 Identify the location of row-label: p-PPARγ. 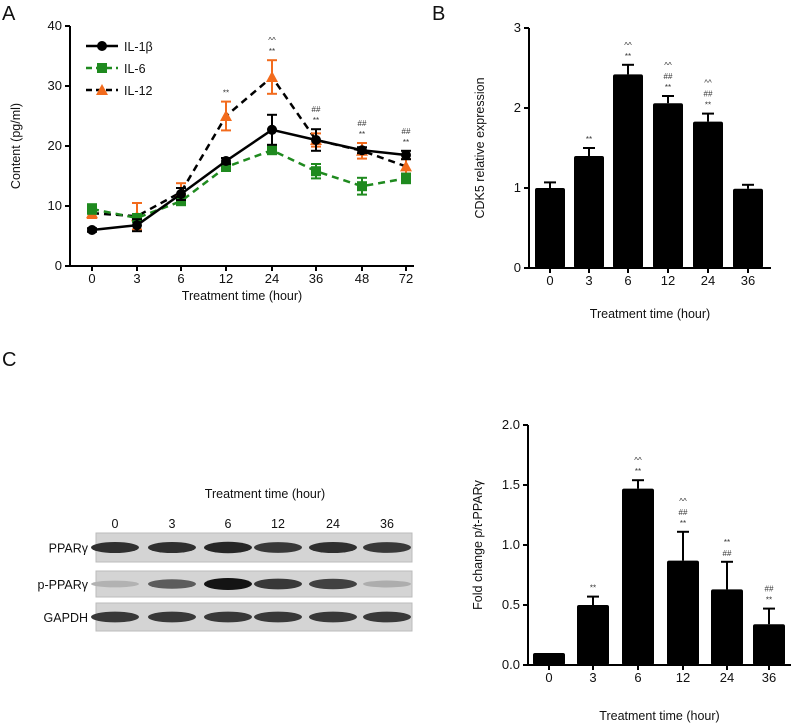
(63, 585).